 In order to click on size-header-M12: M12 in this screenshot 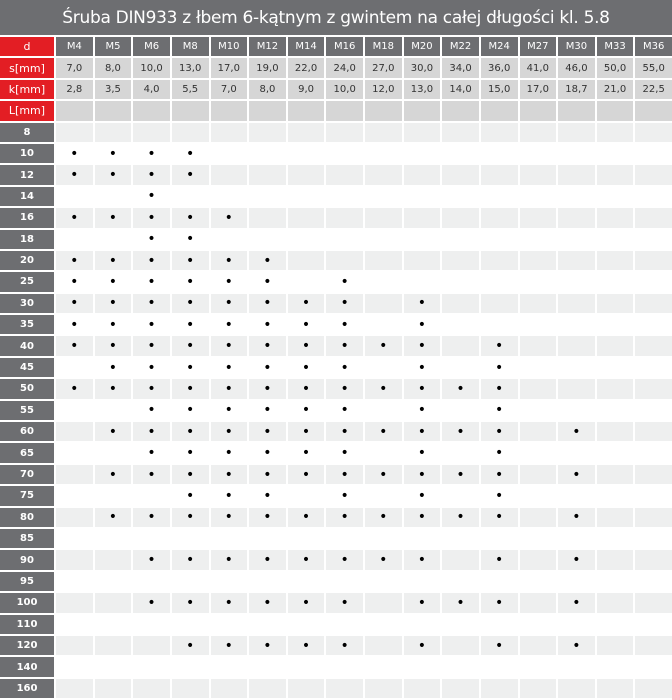, I will do `click(267, 47)`.